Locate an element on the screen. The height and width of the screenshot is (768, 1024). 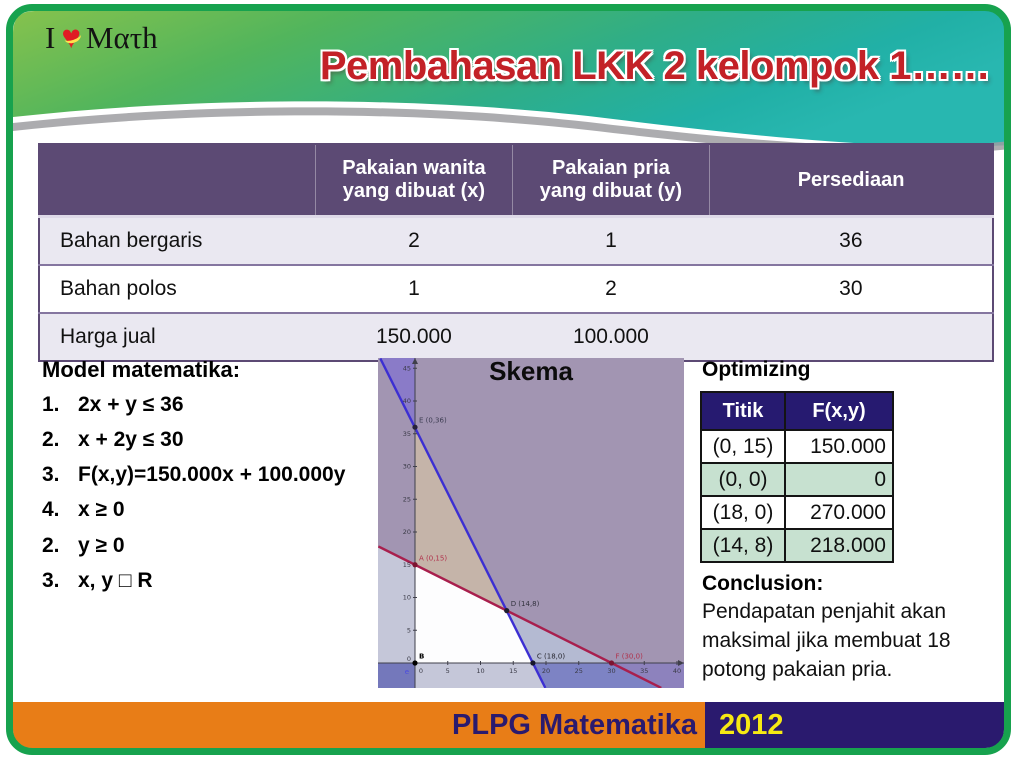
item-number: 3. is located at coordinates (51, 475).